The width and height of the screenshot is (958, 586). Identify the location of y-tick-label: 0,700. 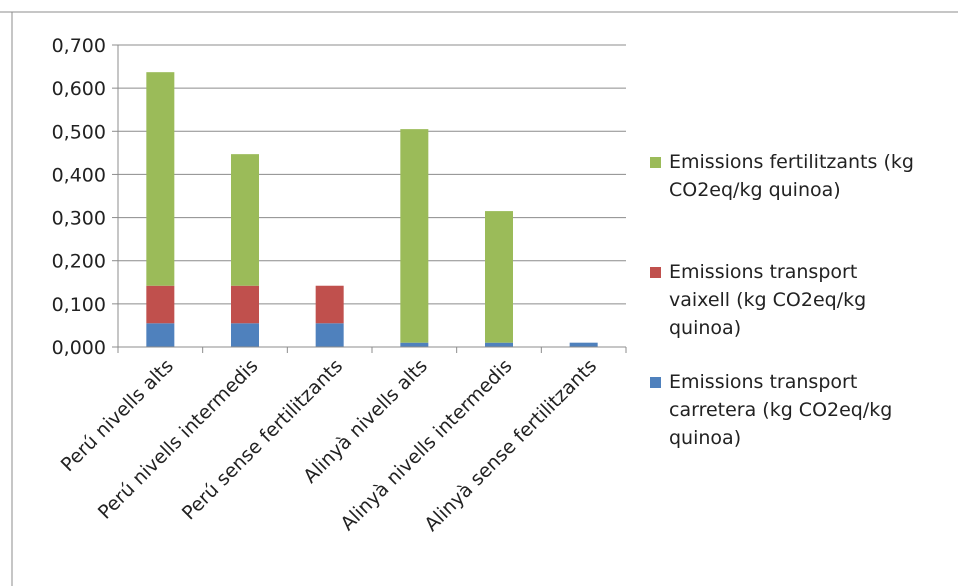
(79, 46).